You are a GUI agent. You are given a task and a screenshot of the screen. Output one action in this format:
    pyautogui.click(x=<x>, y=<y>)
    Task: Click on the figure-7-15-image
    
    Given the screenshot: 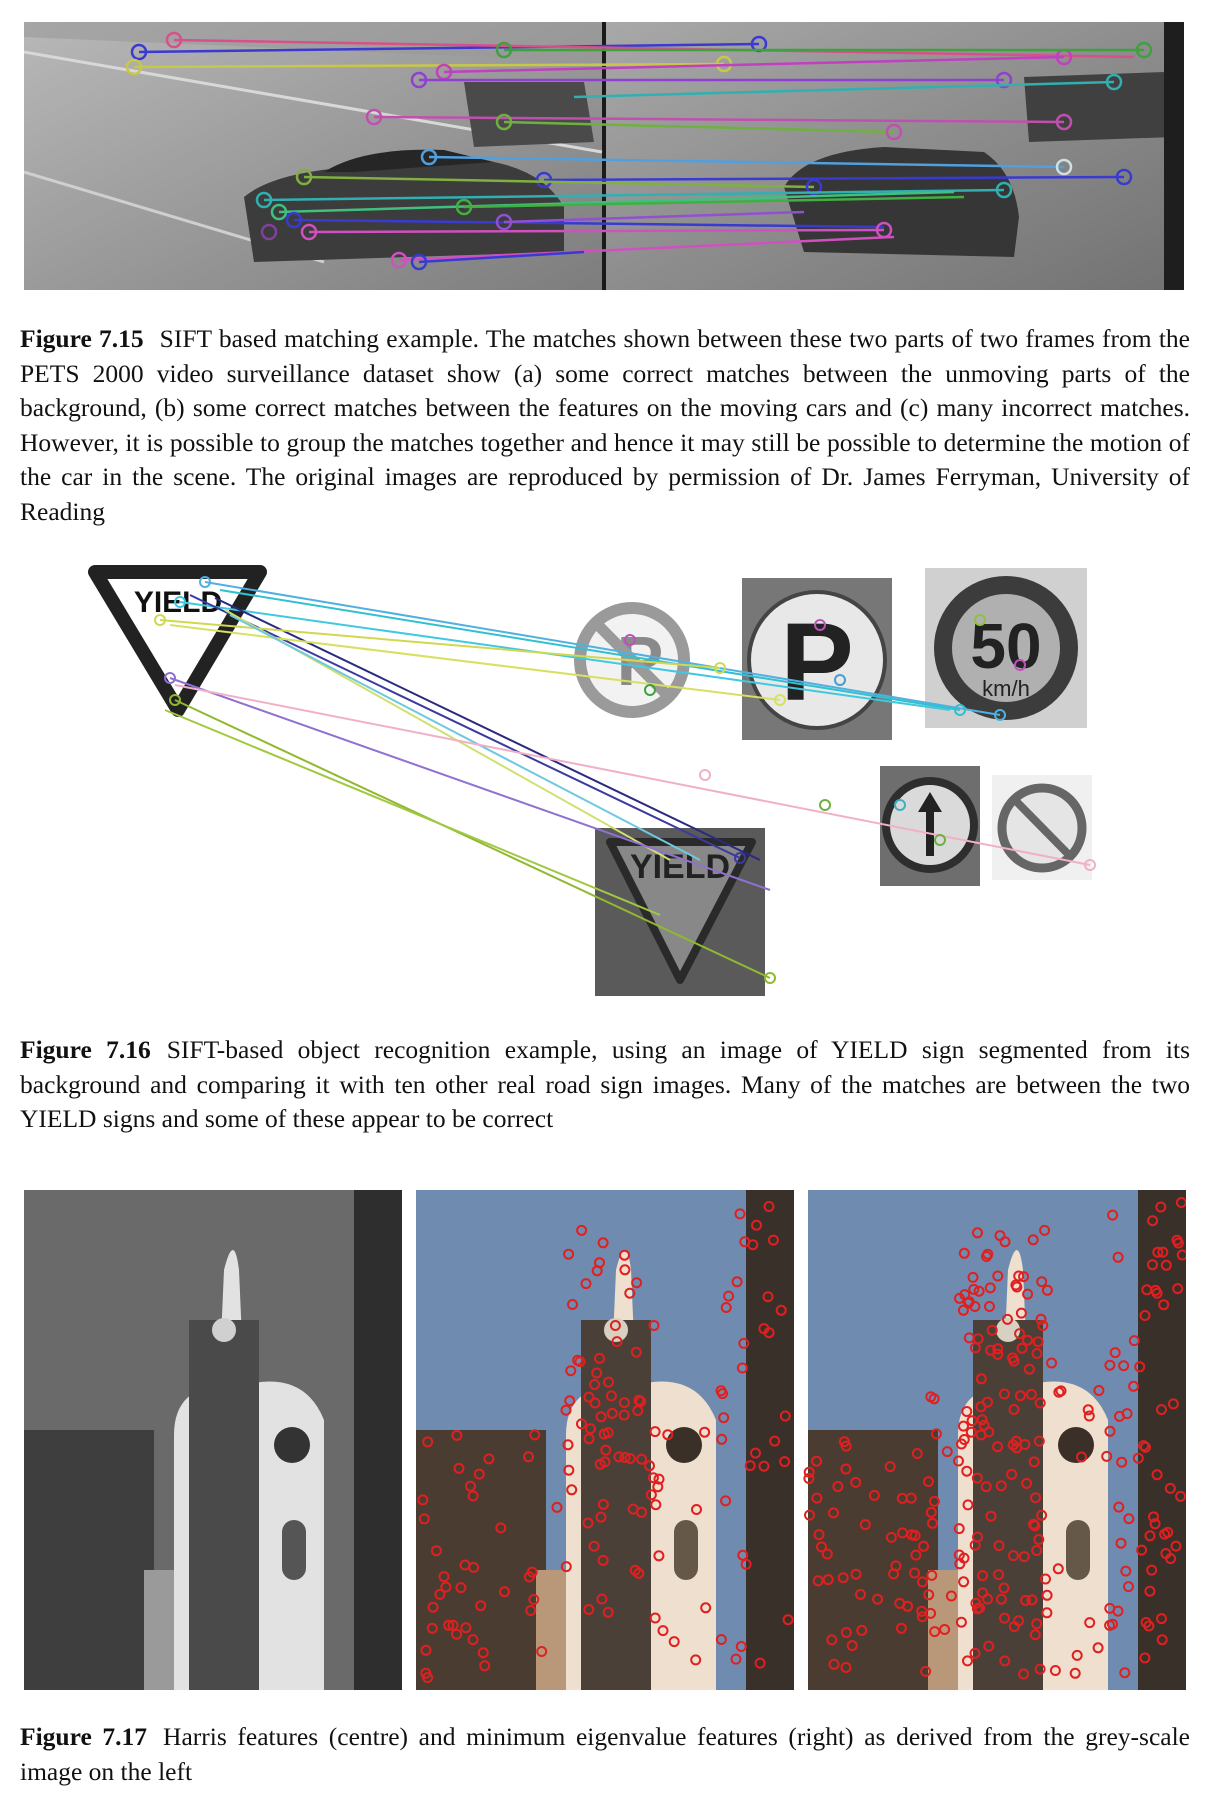 What is the action you would take?
    pyautogui.click(x=604, y=156)
    